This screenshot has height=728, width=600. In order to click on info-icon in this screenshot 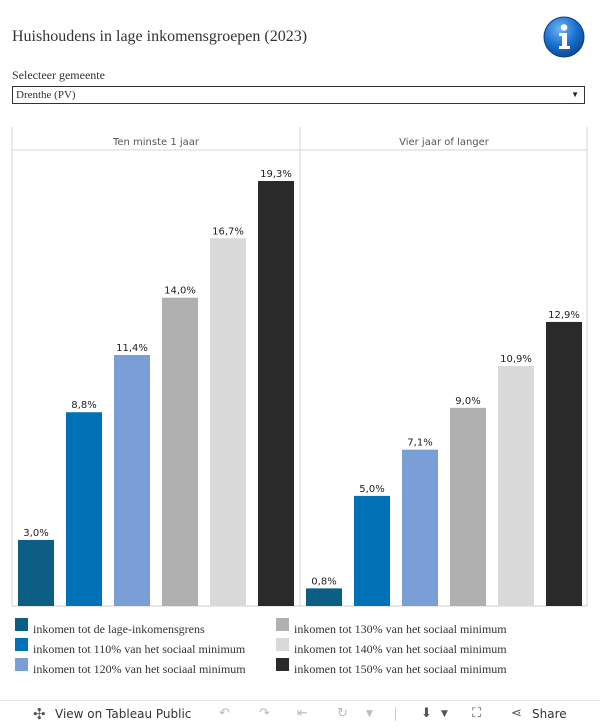, I will do `click(564, 37)`.